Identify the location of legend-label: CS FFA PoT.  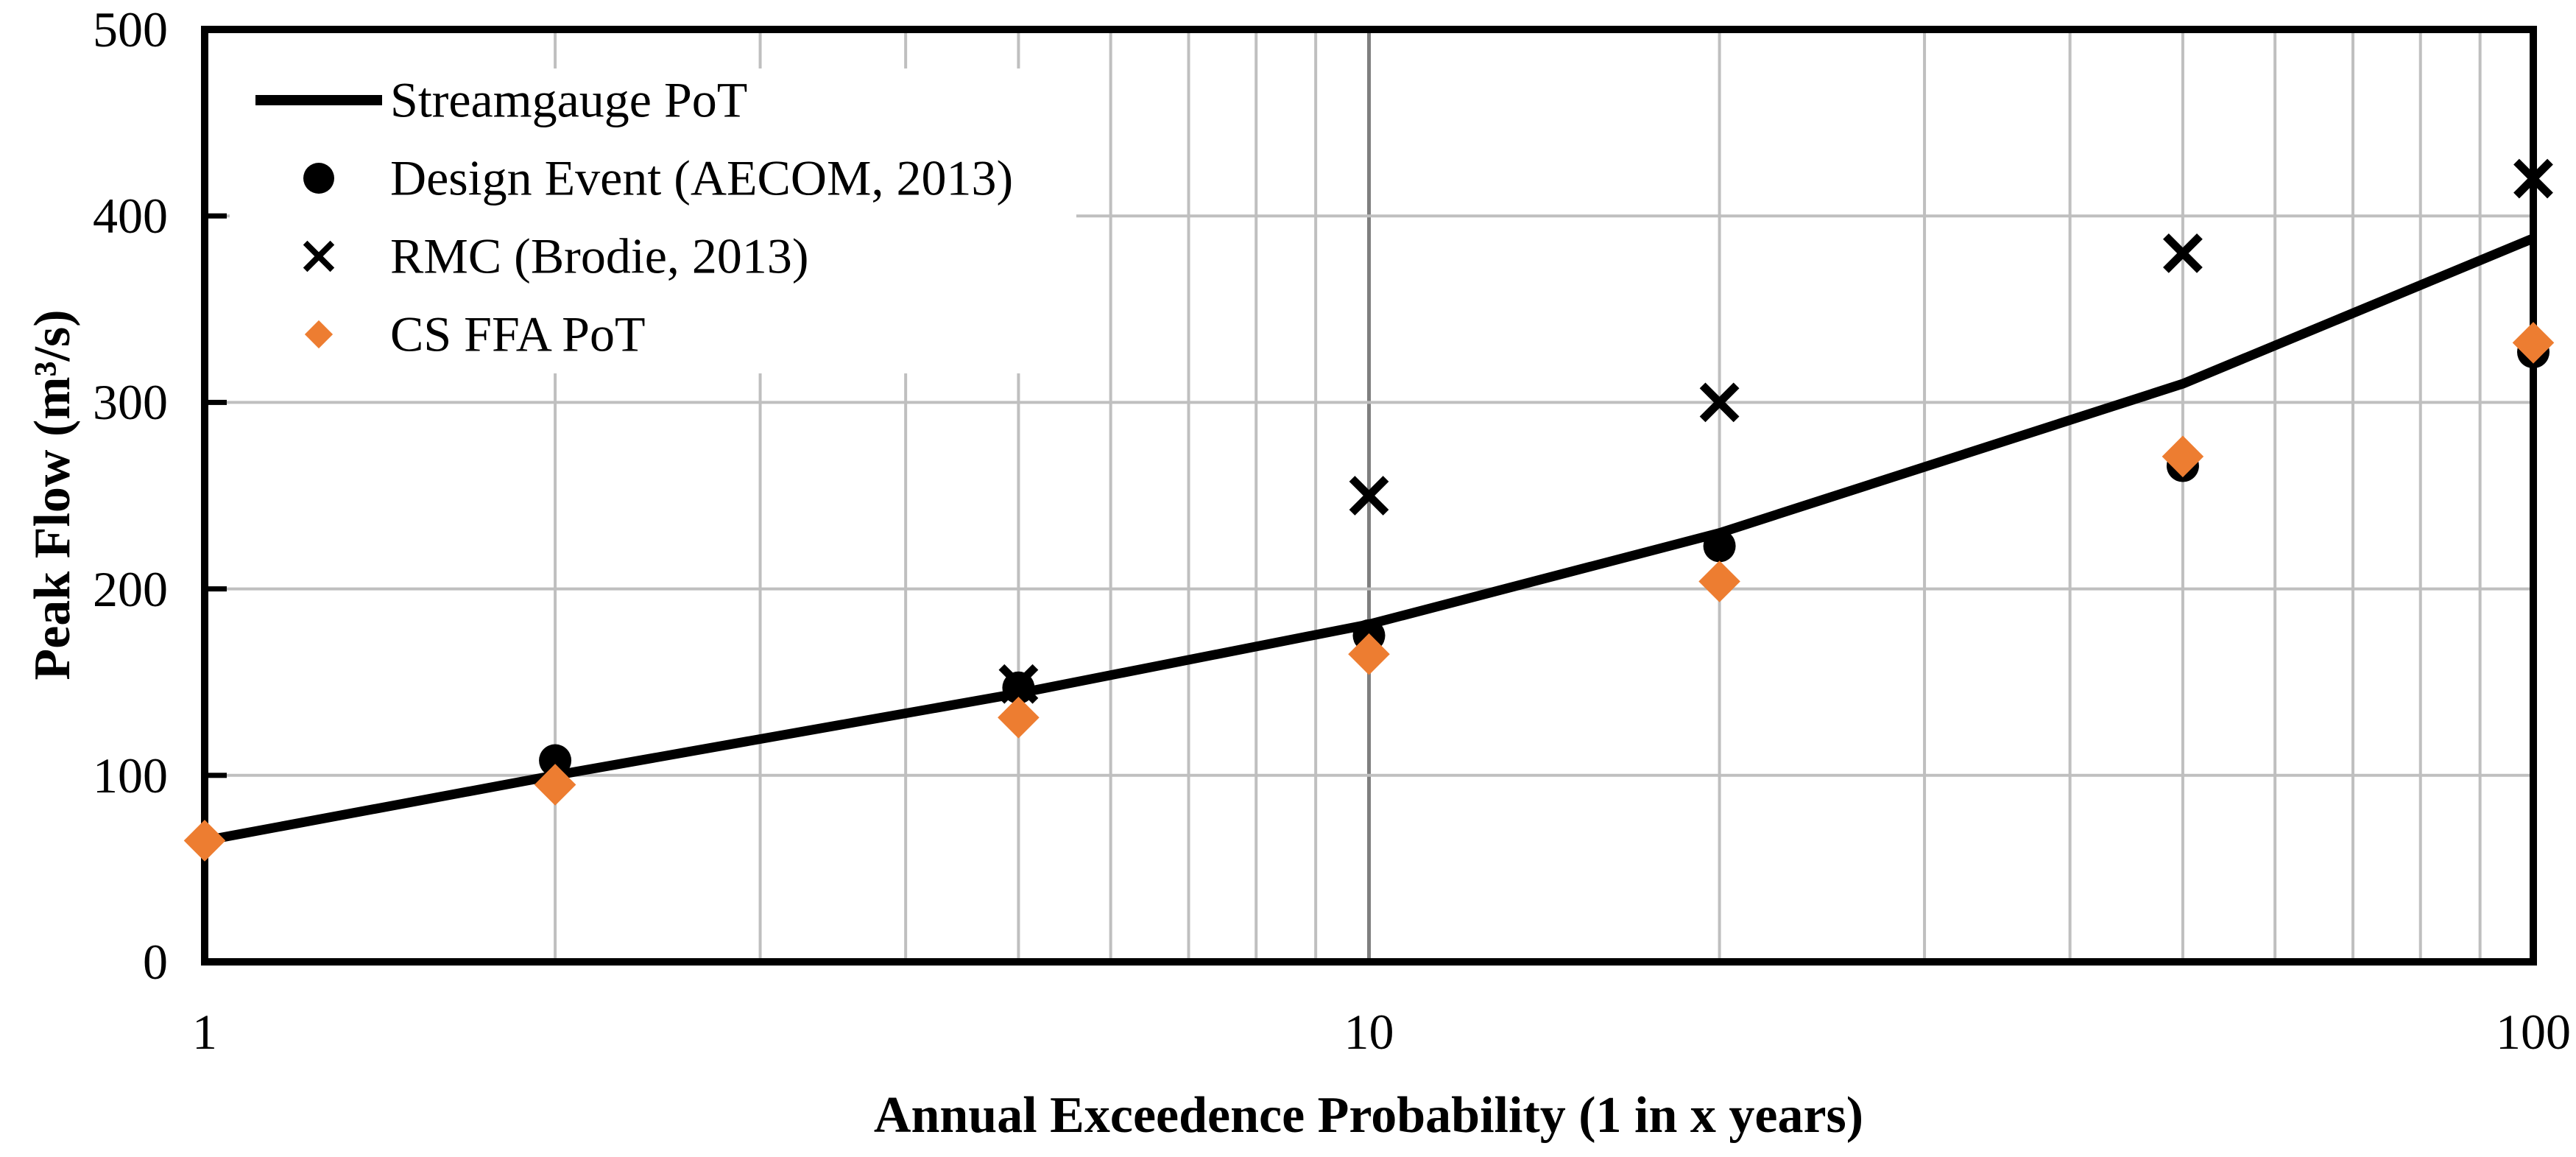
(518, 334).